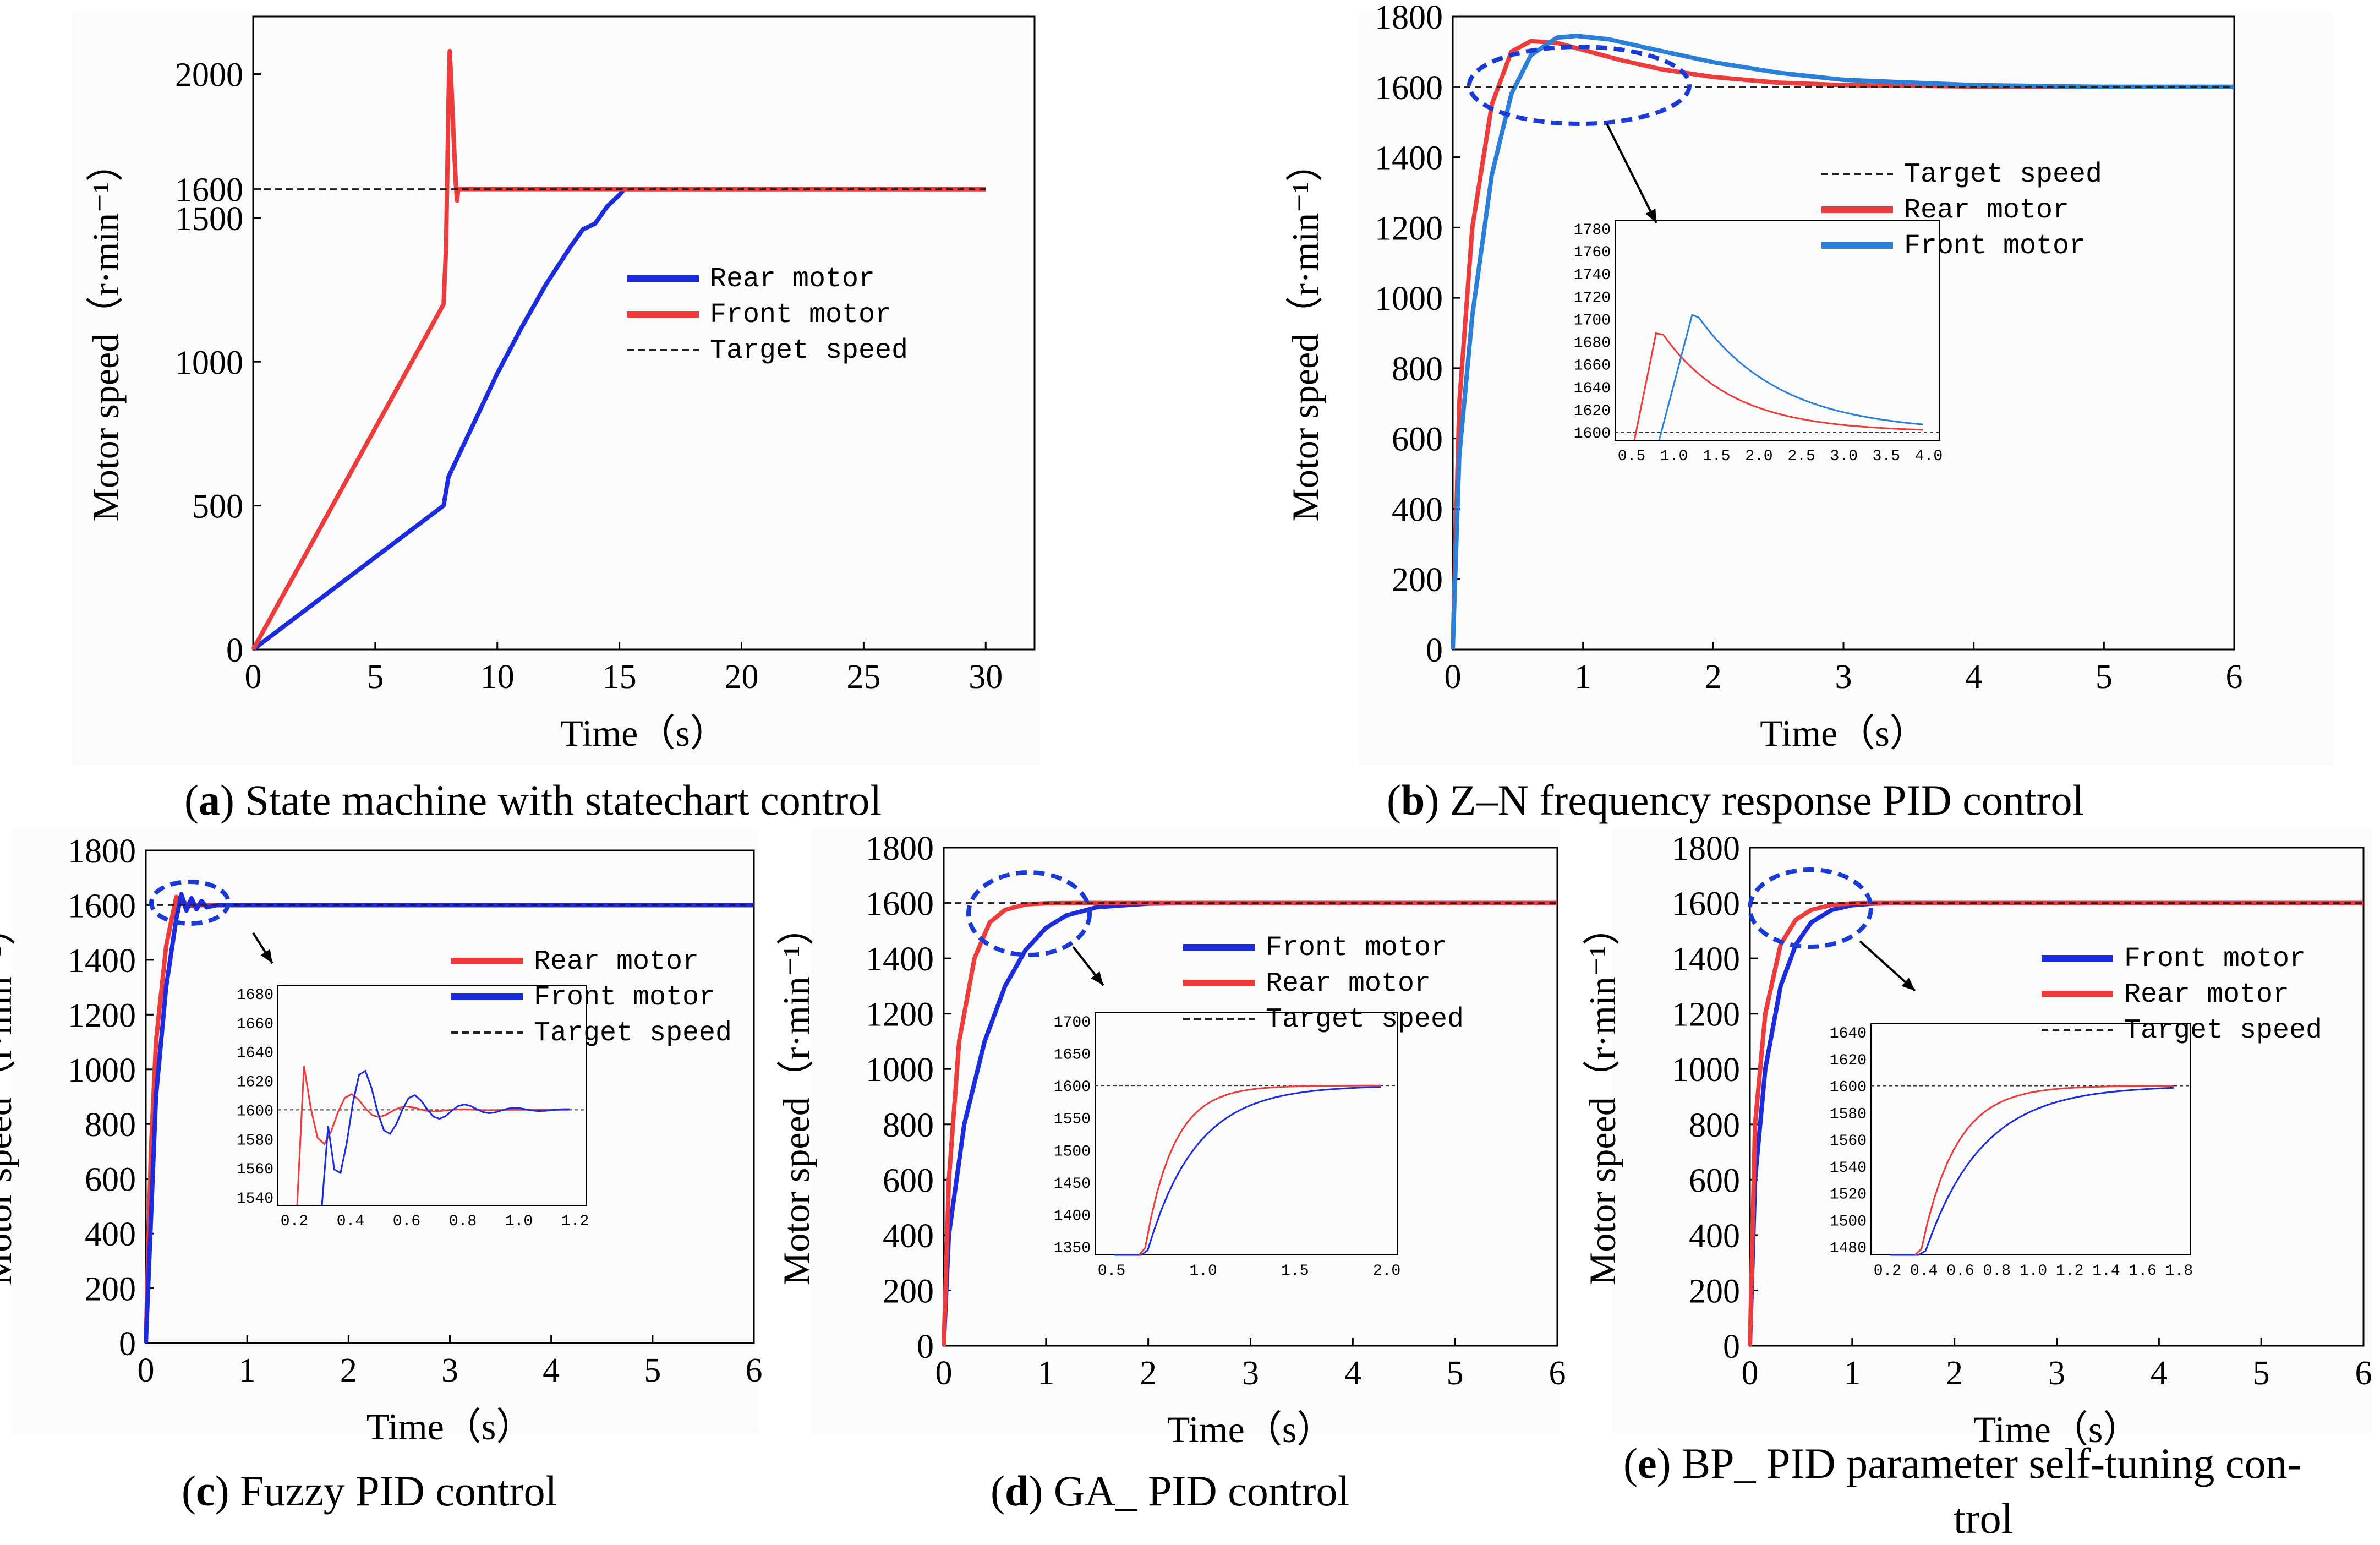 This screenshot has width=2380, height=1545. I want to click on inset-y-tick-label: 1650, so click(1072, 1055).